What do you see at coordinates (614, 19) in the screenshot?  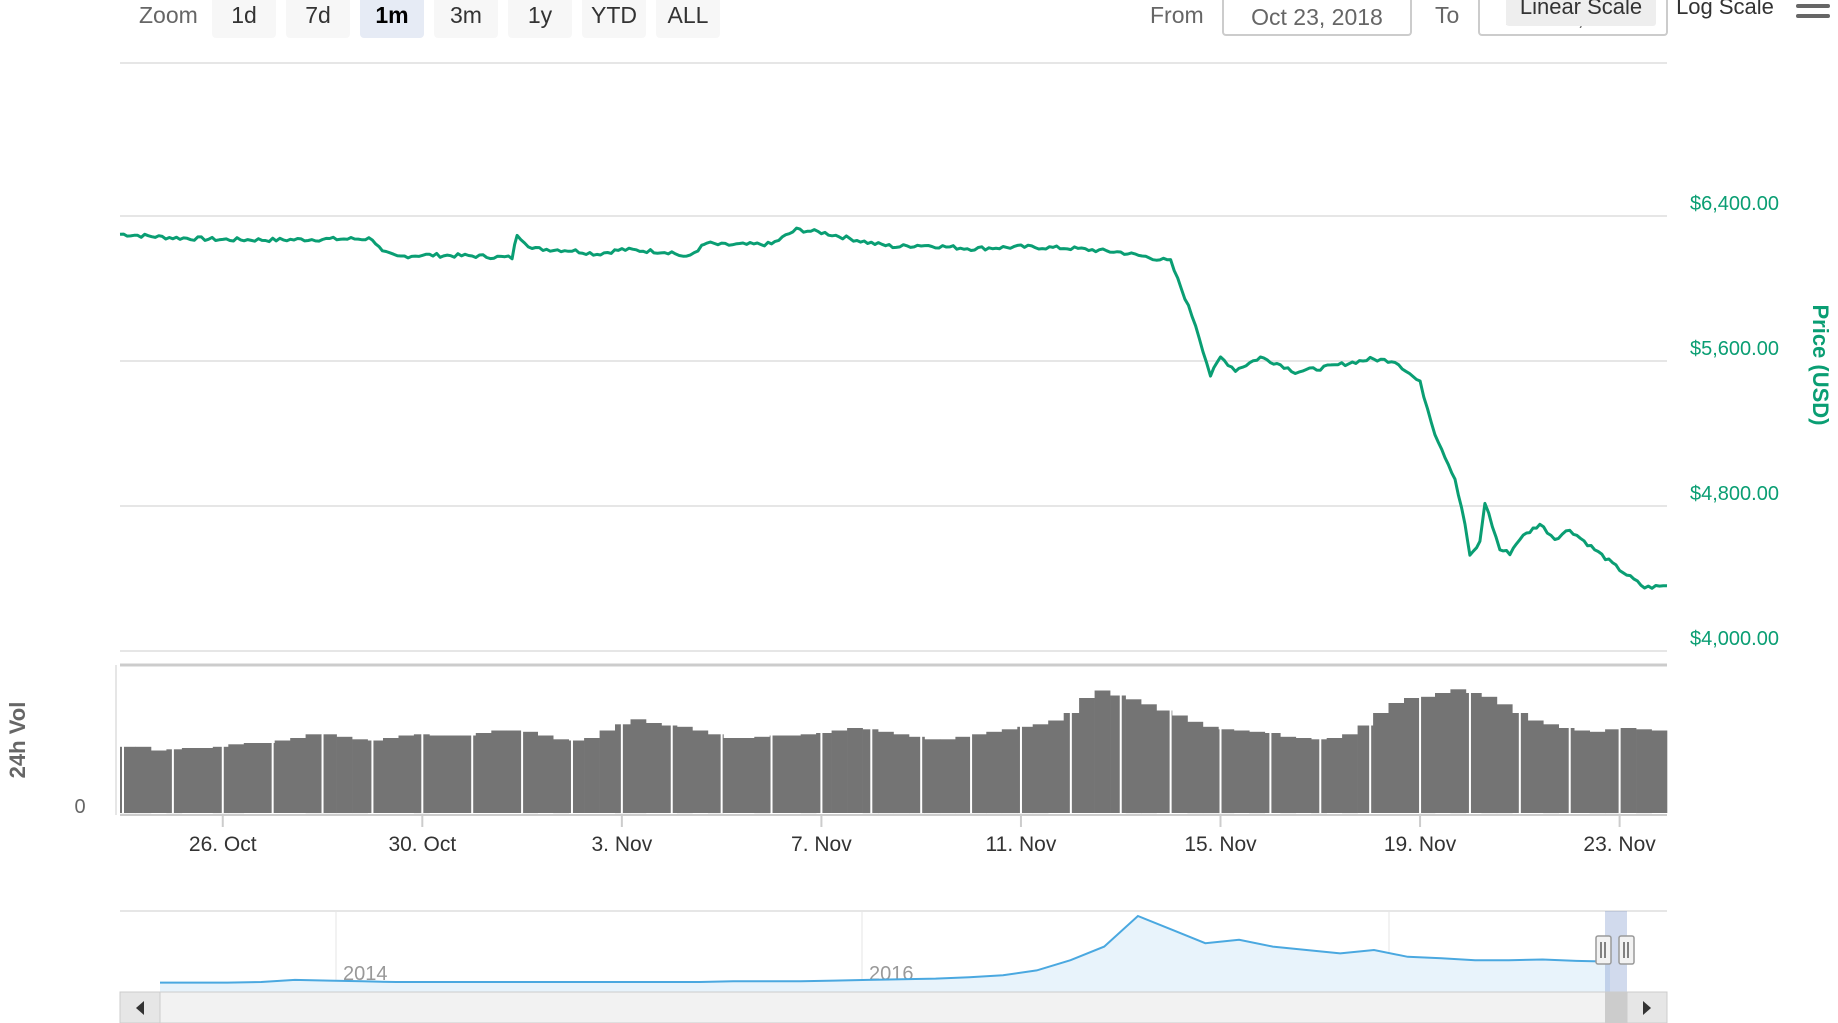 I see `zoom-button-ytd: YTD` at bounding box center [614, 19].